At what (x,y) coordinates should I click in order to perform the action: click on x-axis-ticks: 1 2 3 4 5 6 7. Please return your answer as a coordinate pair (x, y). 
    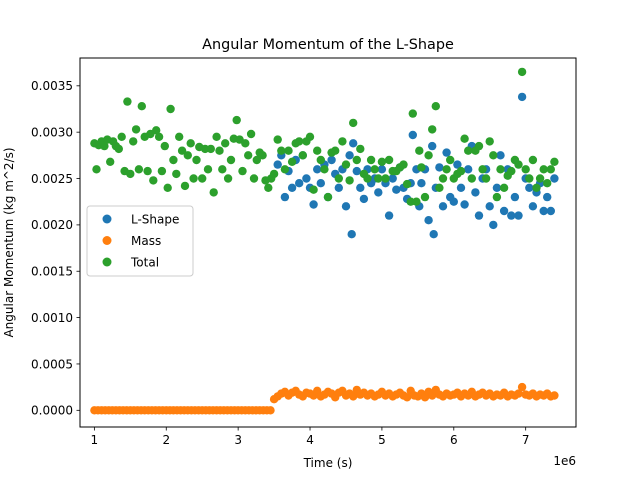
    Looking at the image, I should click on (310, 437).